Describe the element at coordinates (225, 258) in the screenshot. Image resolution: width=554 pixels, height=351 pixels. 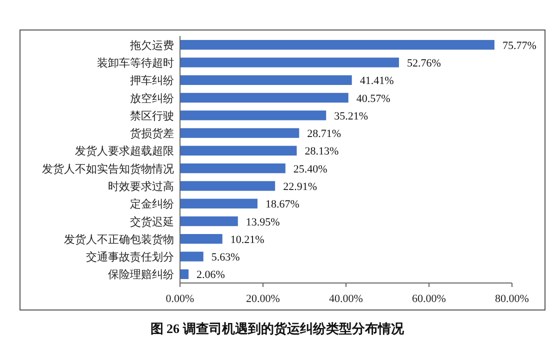
I see `data-label: 5.63%` at that location.